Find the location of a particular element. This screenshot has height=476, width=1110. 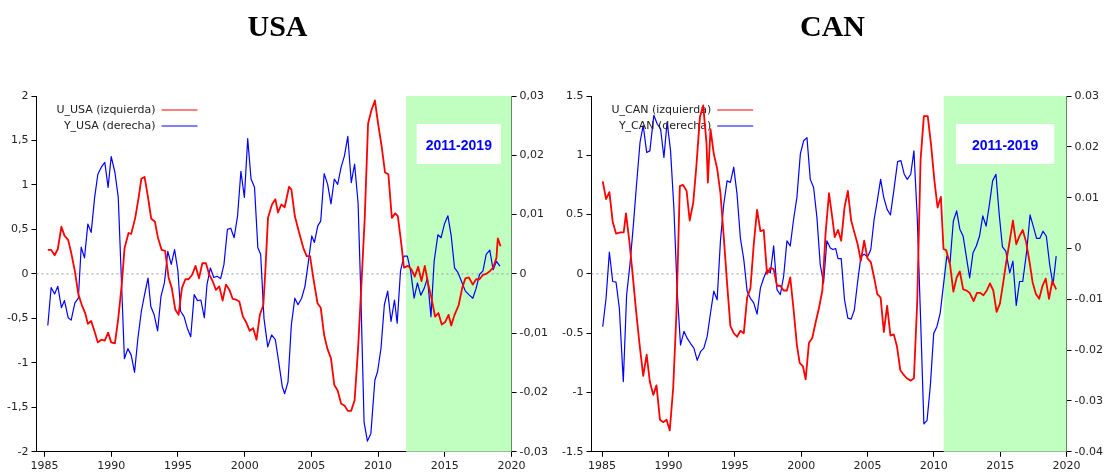

y2-tick-label: -0.04 is located at coordinates (1089, 451).